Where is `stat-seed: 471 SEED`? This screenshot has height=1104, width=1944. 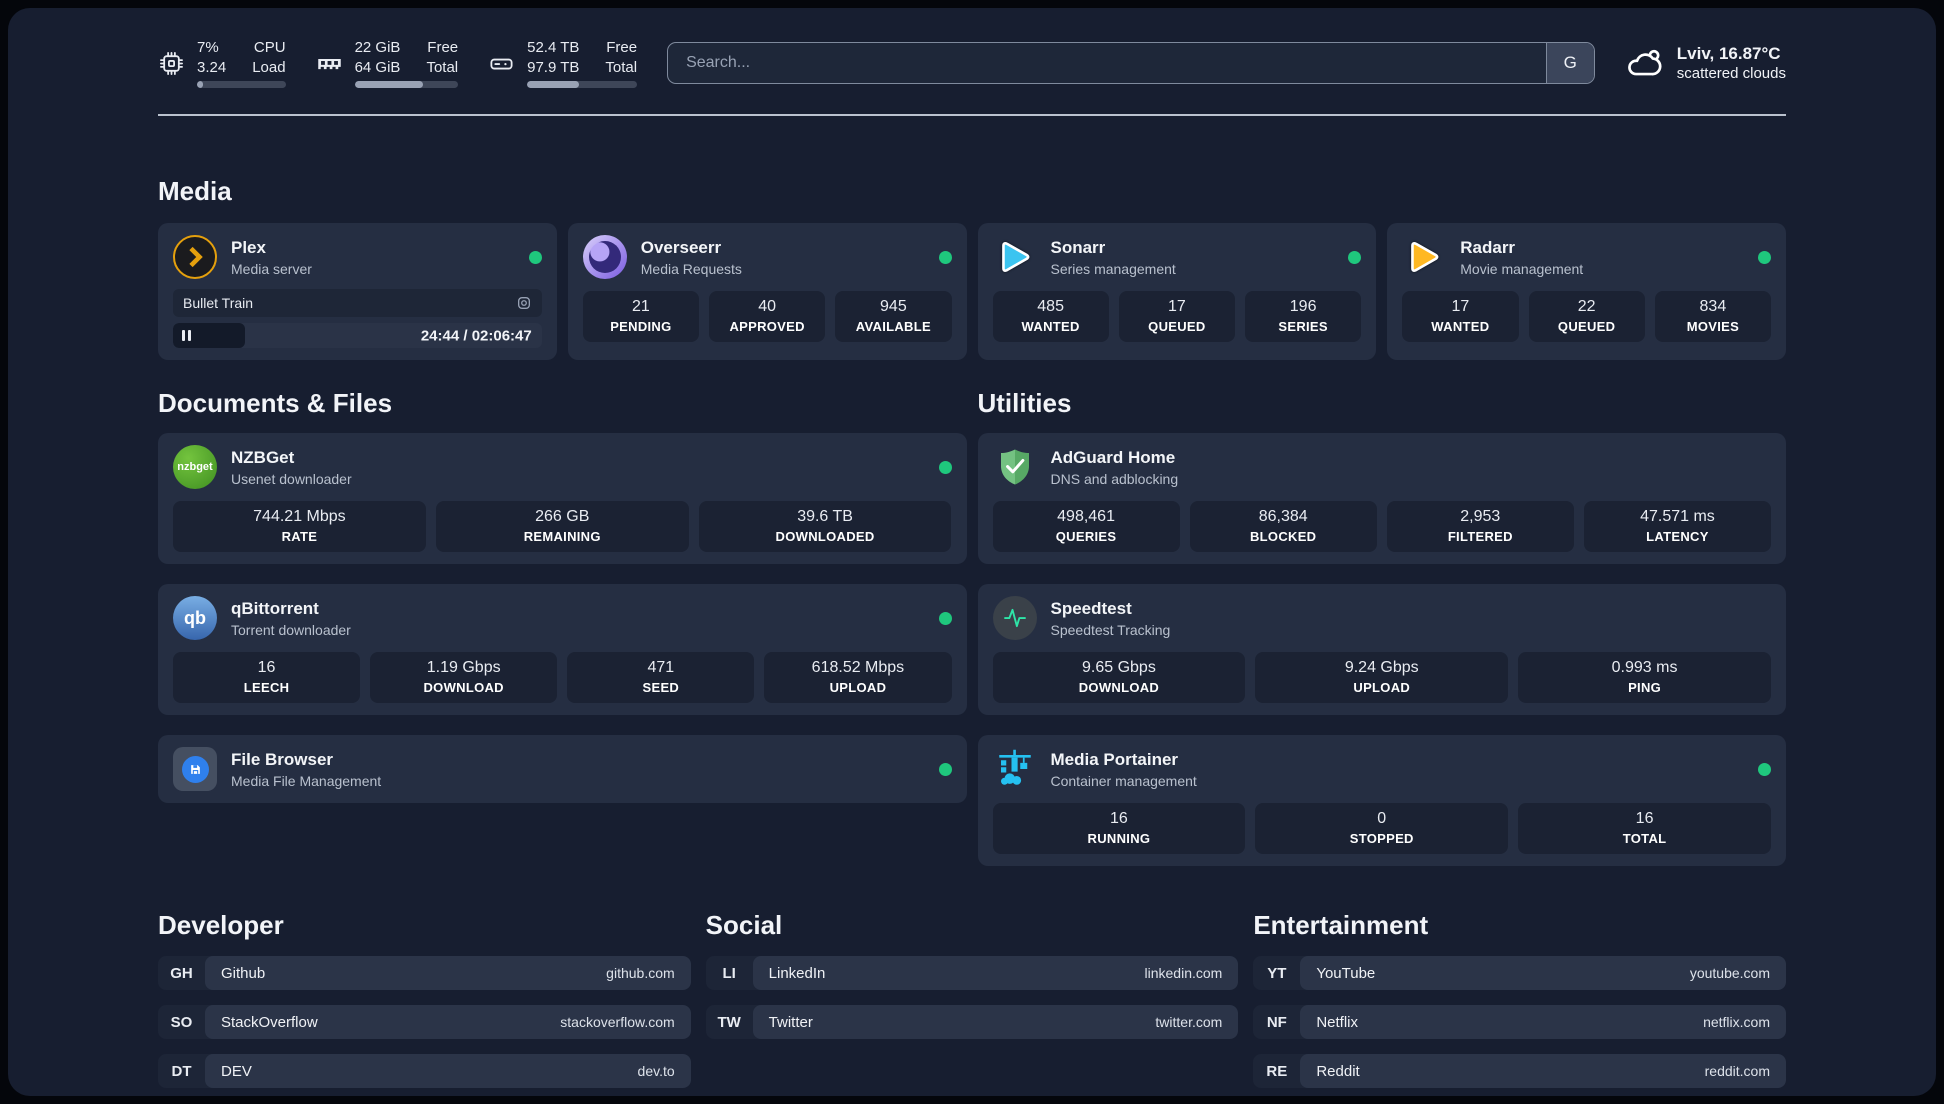
stat-seed: 471 SEED is located at coordinates (661, 677).